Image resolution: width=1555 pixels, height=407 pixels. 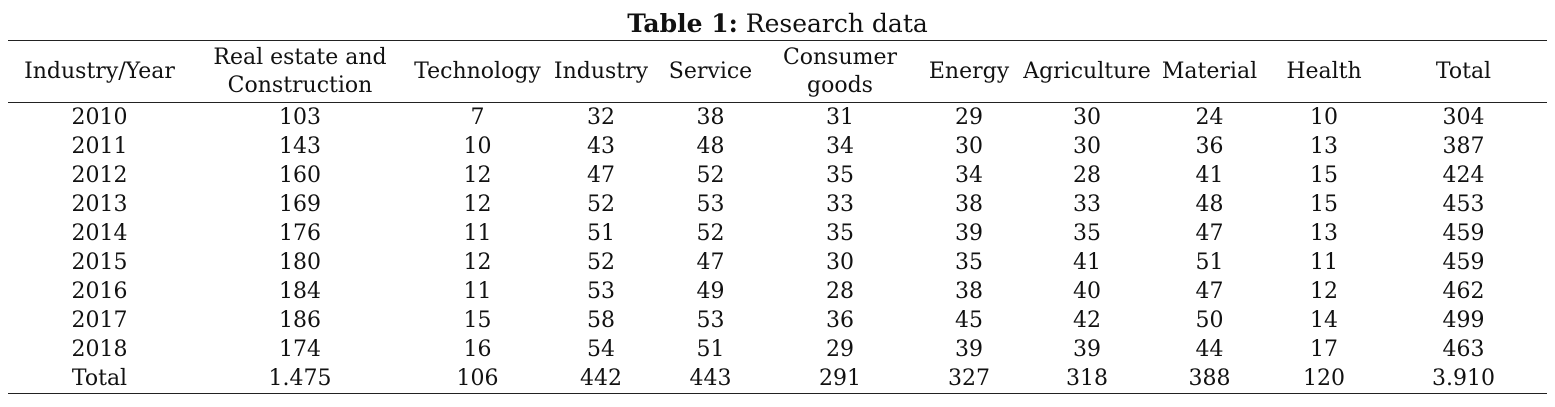 What do you see at coordinates (300, 349) in the screenshot?
I see `table-cell: 174` at bounding box center [300, 349].